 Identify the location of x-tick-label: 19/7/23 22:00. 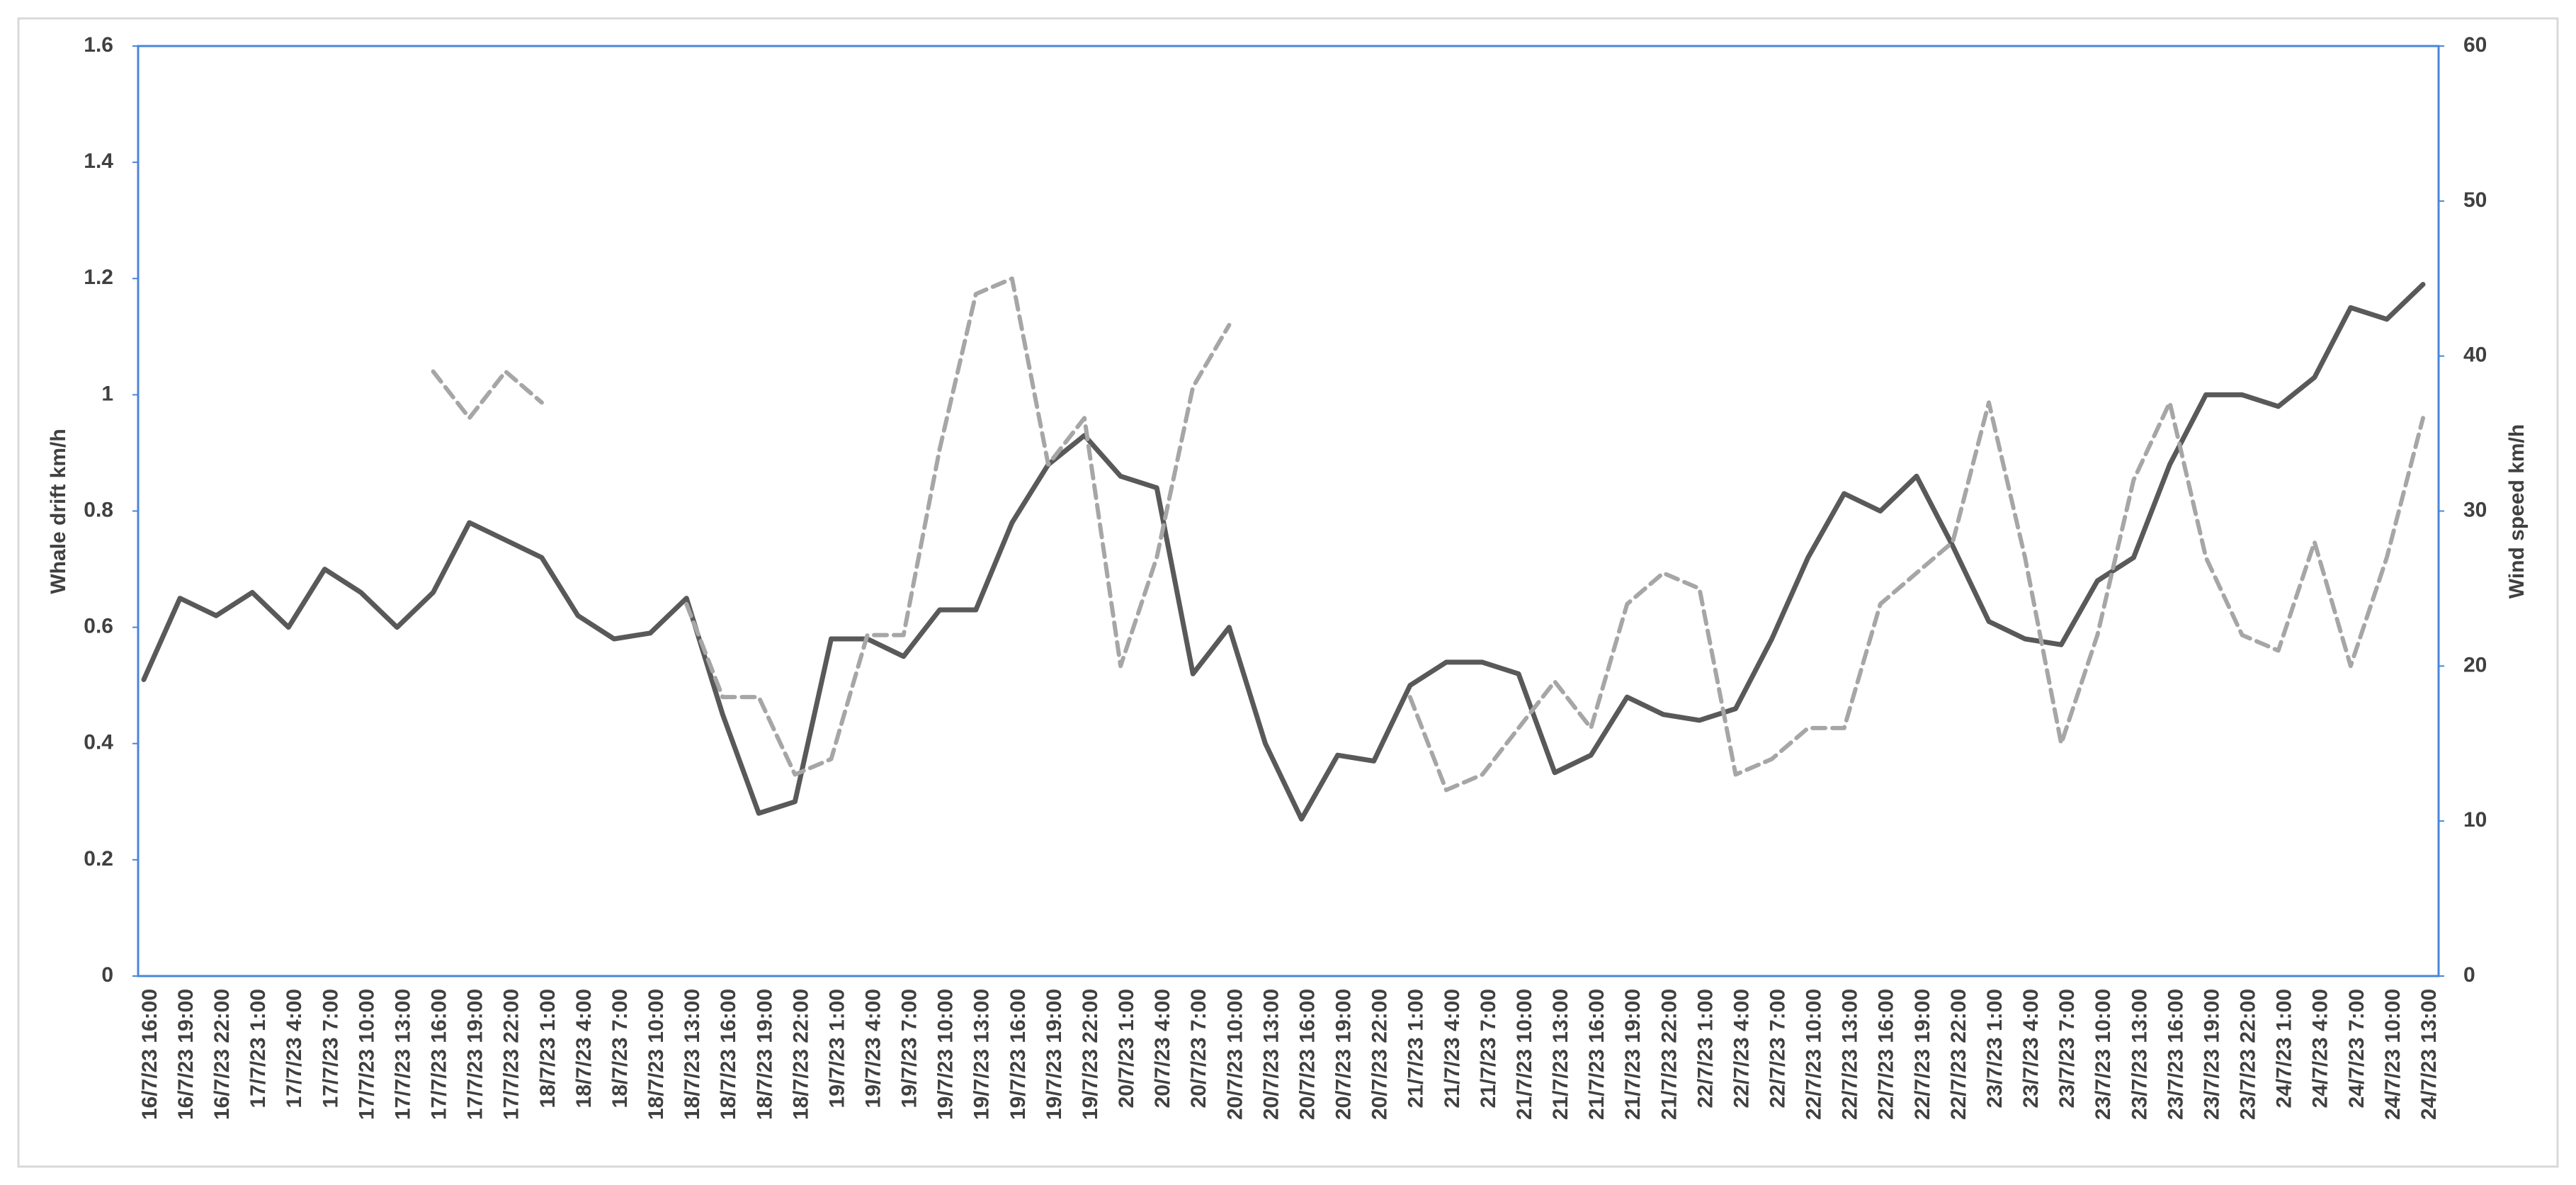
(1090, 1054).